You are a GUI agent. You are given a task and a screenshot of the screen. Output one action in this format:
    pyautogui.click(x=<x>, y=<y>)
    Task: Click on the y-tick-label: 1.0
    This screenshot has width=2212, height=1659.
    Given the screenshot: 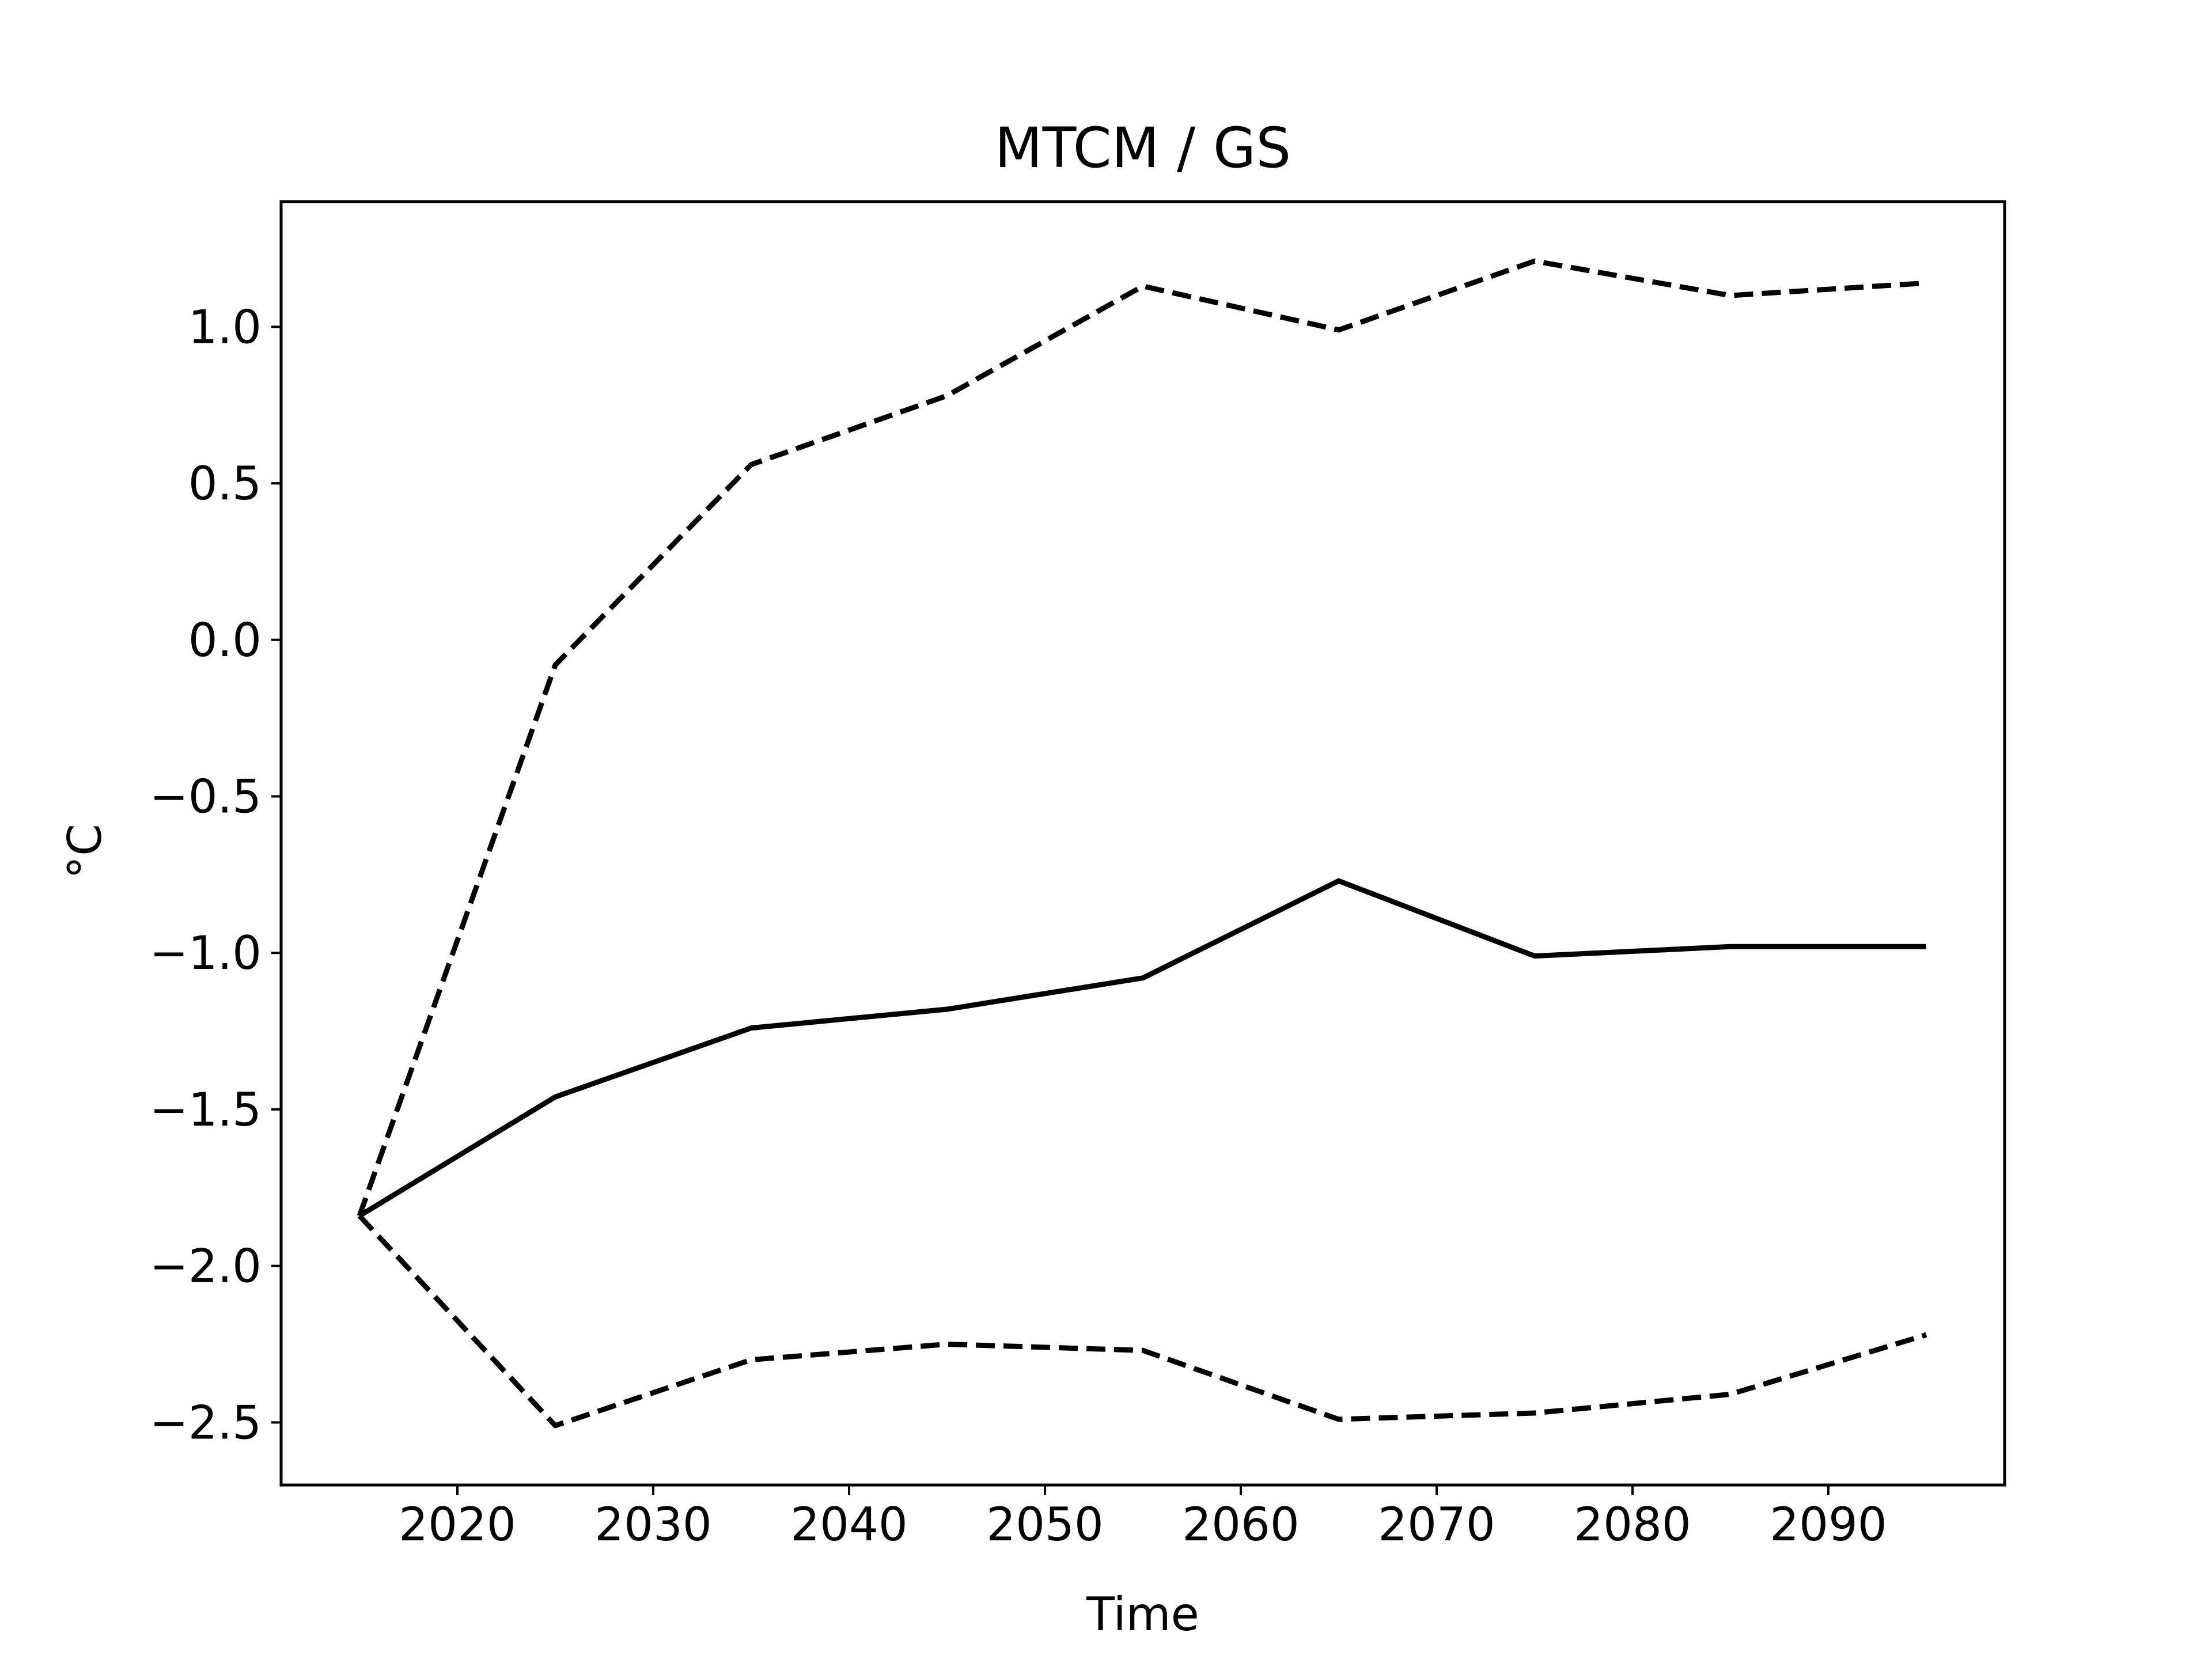 What is the action you would take?
    pyautogui.click(x=225, y=327)
    